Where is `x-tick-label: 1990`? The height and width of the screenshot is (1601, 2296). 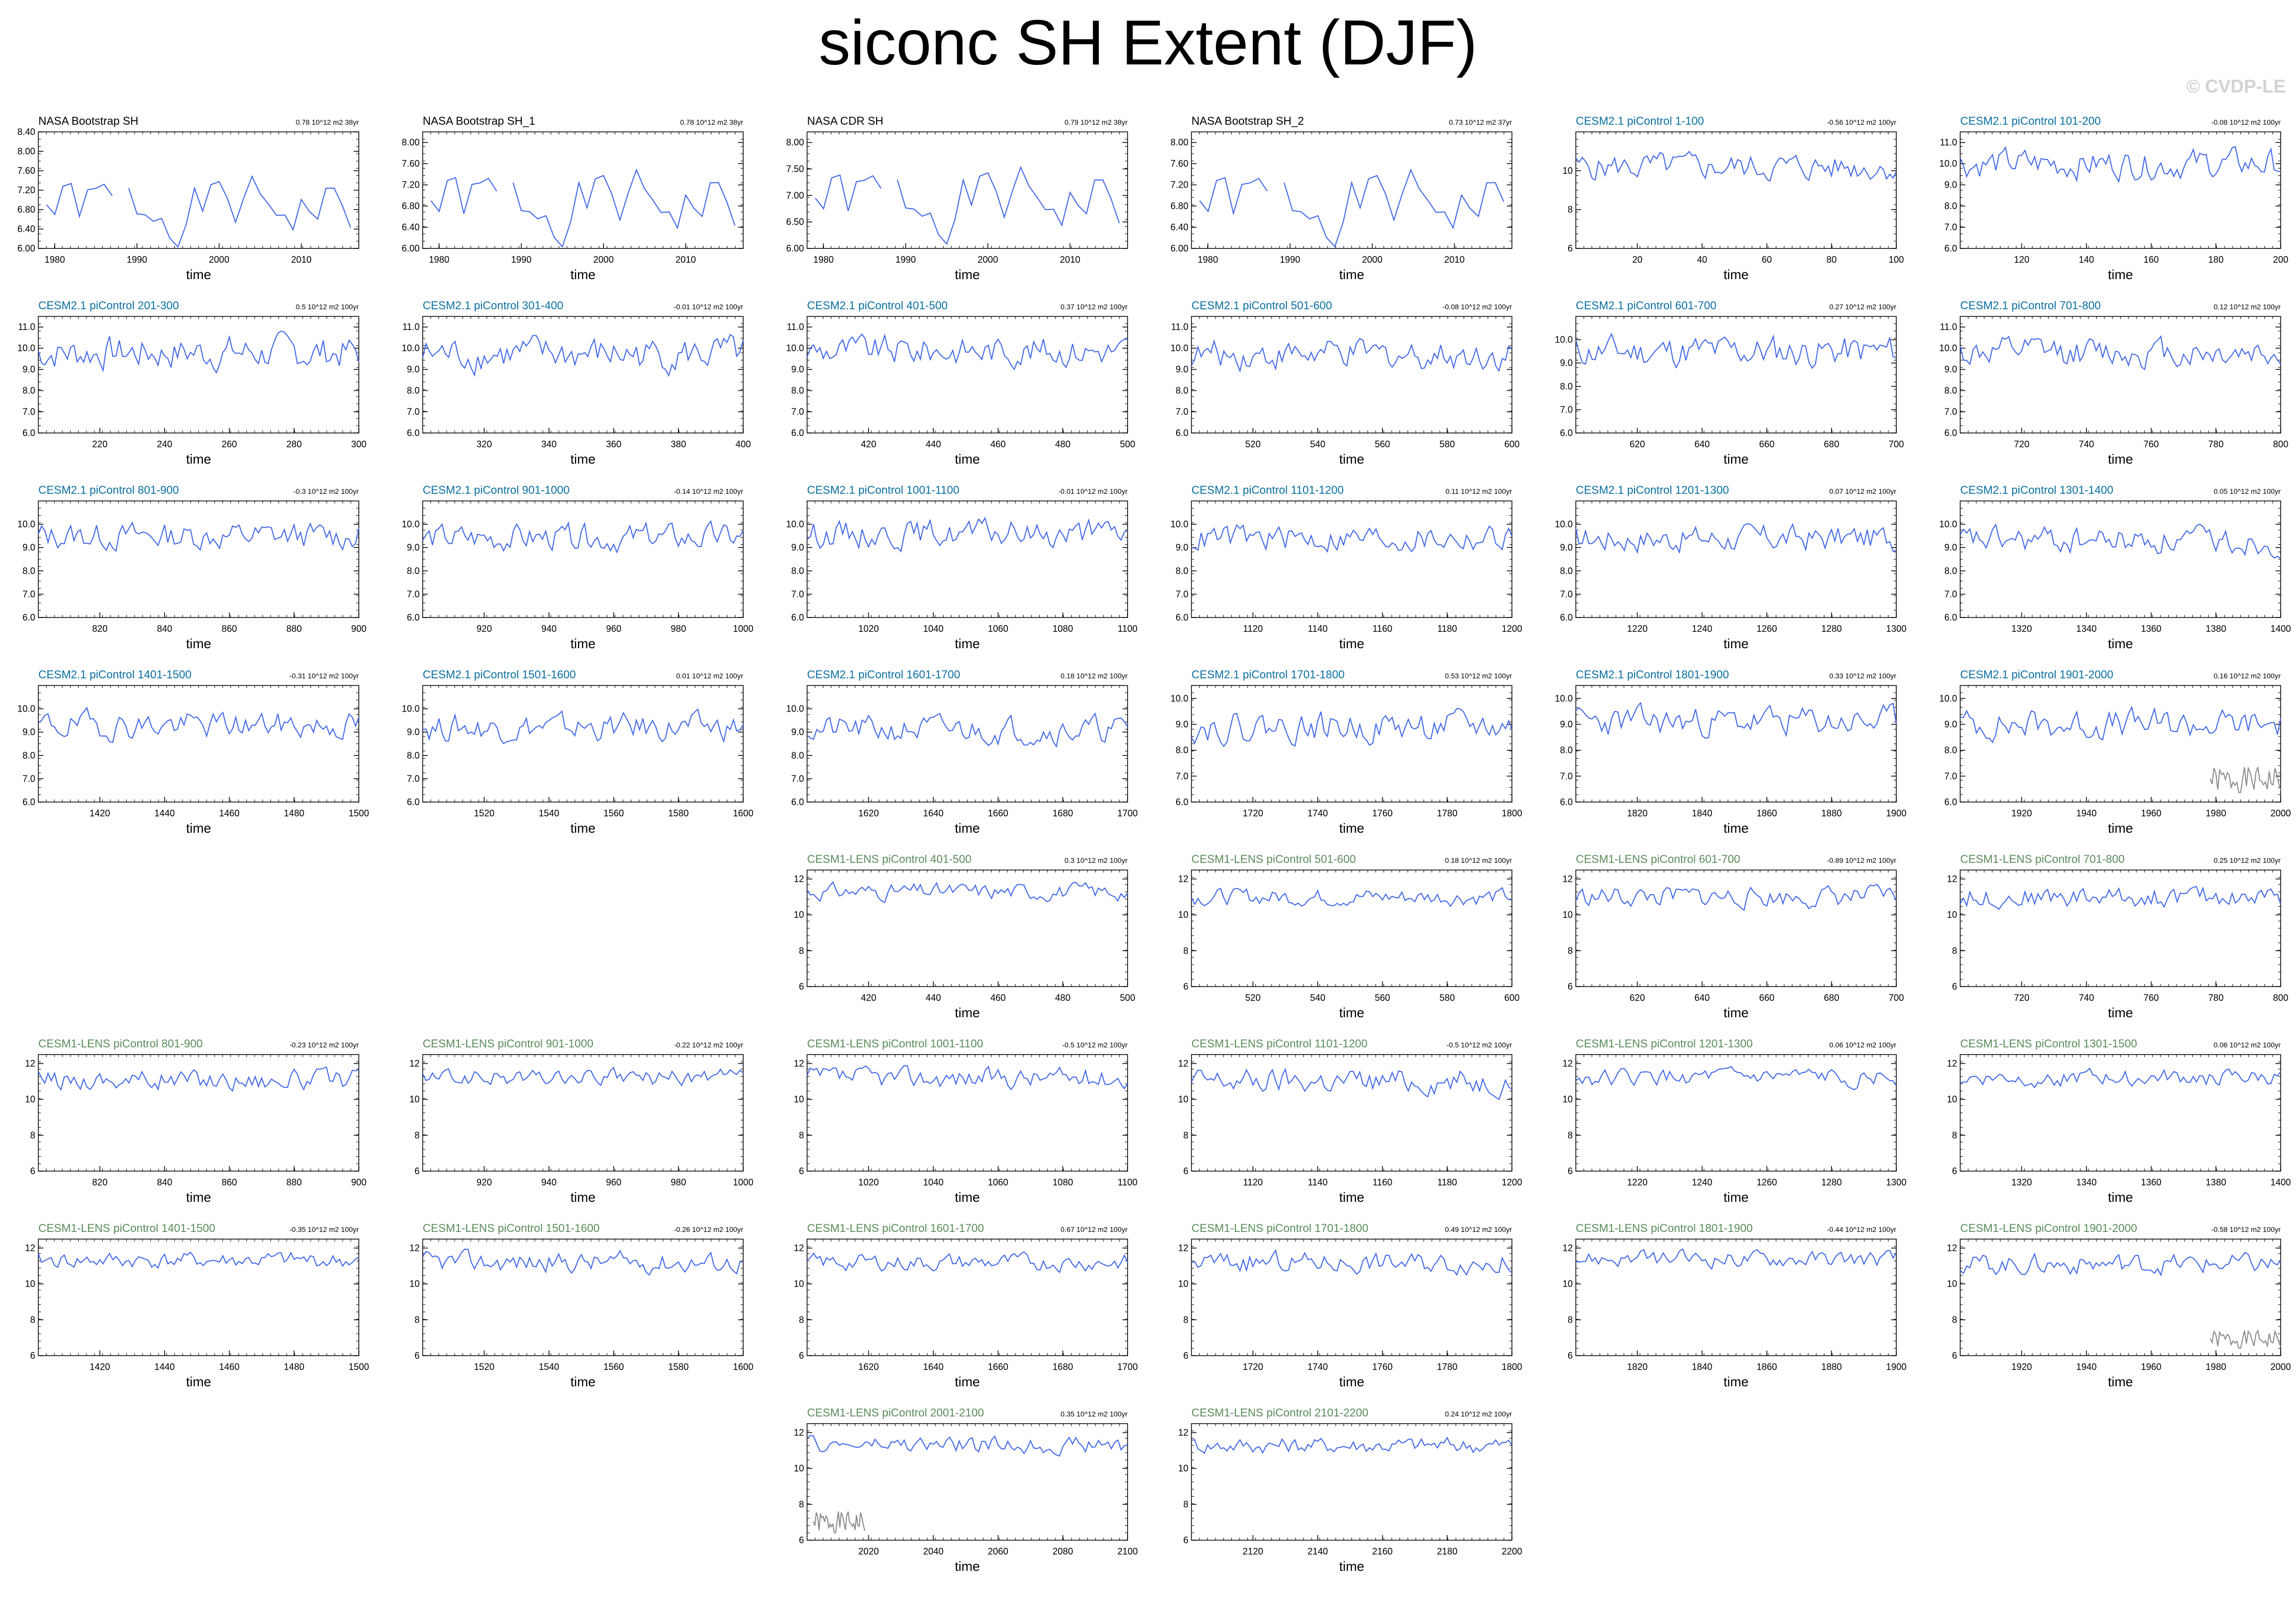 x-tick-label: 1990 is located at coordinates (1290, 260).